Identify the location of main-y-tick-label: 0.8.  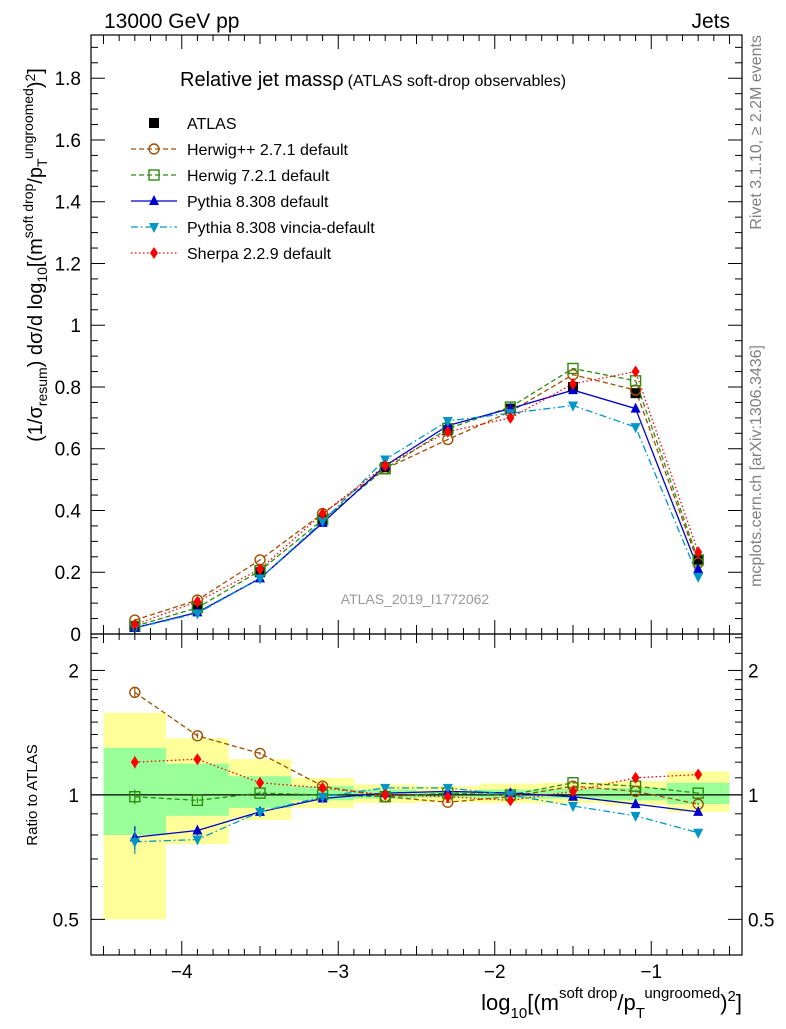
(68, 388).